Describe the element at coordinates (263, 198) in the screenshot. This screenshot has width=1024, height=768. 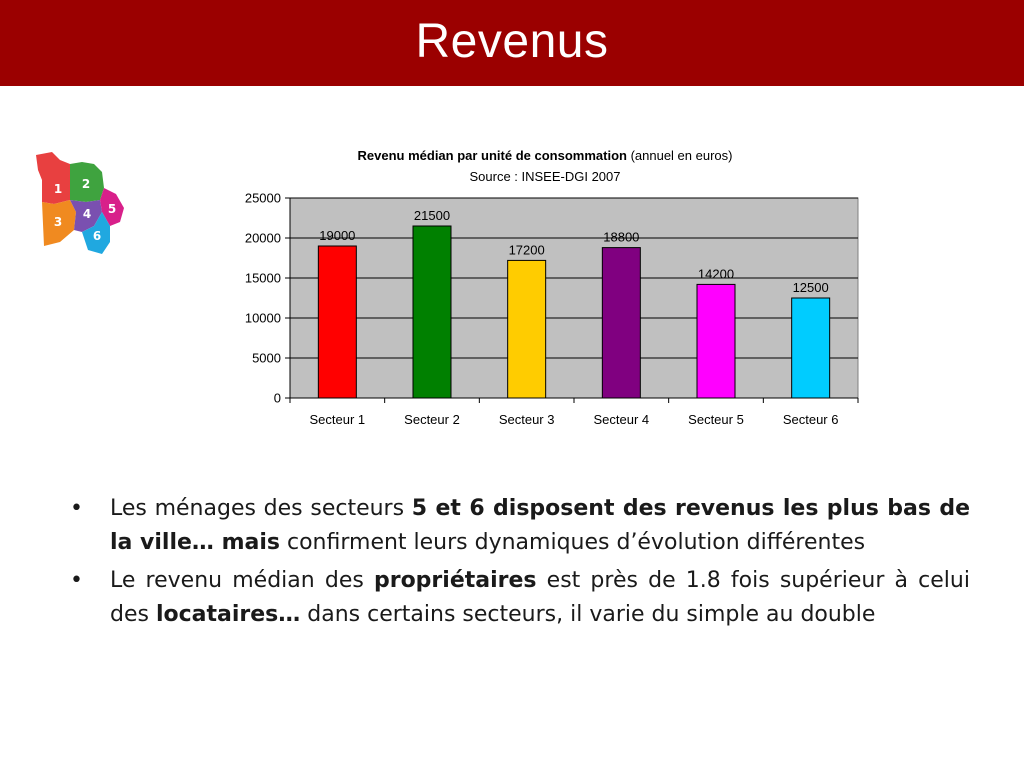
I see `y-tick-label: 25000` at that location.